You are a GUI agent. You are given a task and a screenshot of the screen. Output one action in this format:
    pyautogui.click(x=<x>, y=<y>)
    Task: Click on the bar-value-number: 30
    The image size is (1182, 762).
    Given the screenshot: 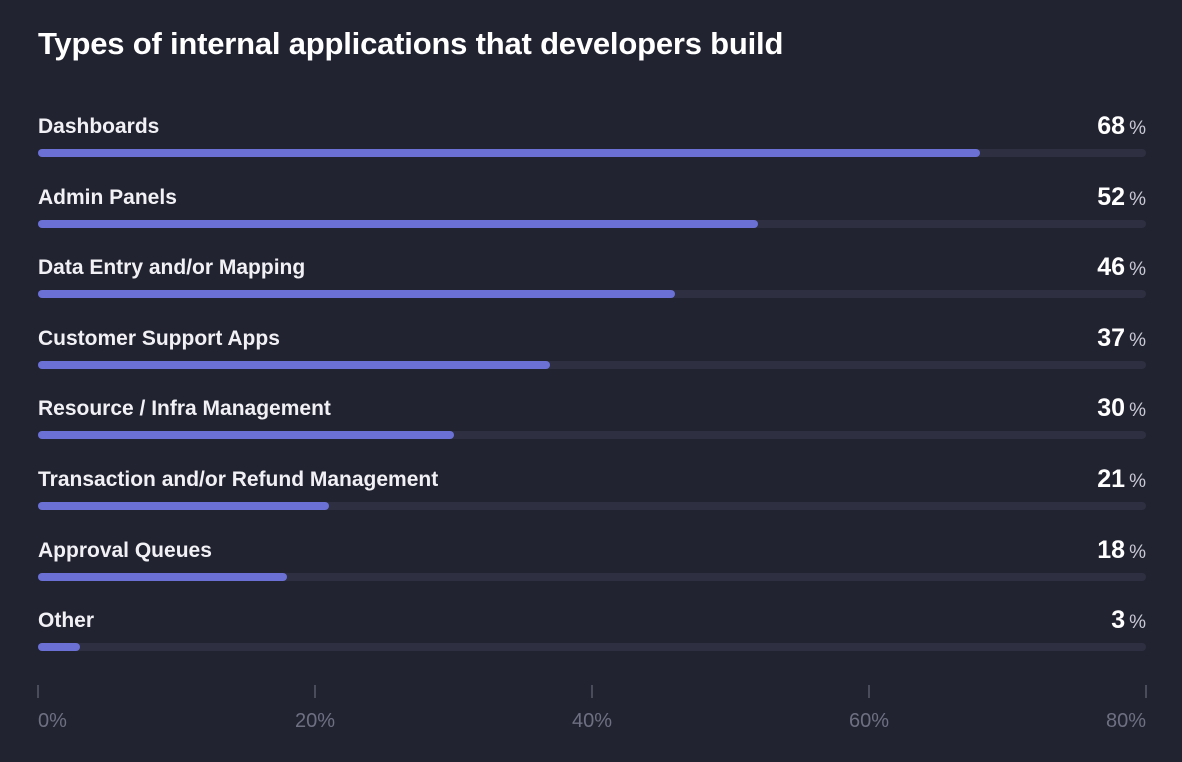 What is the action you would take?
    pyautogui.click(x=1111, y=408)
    